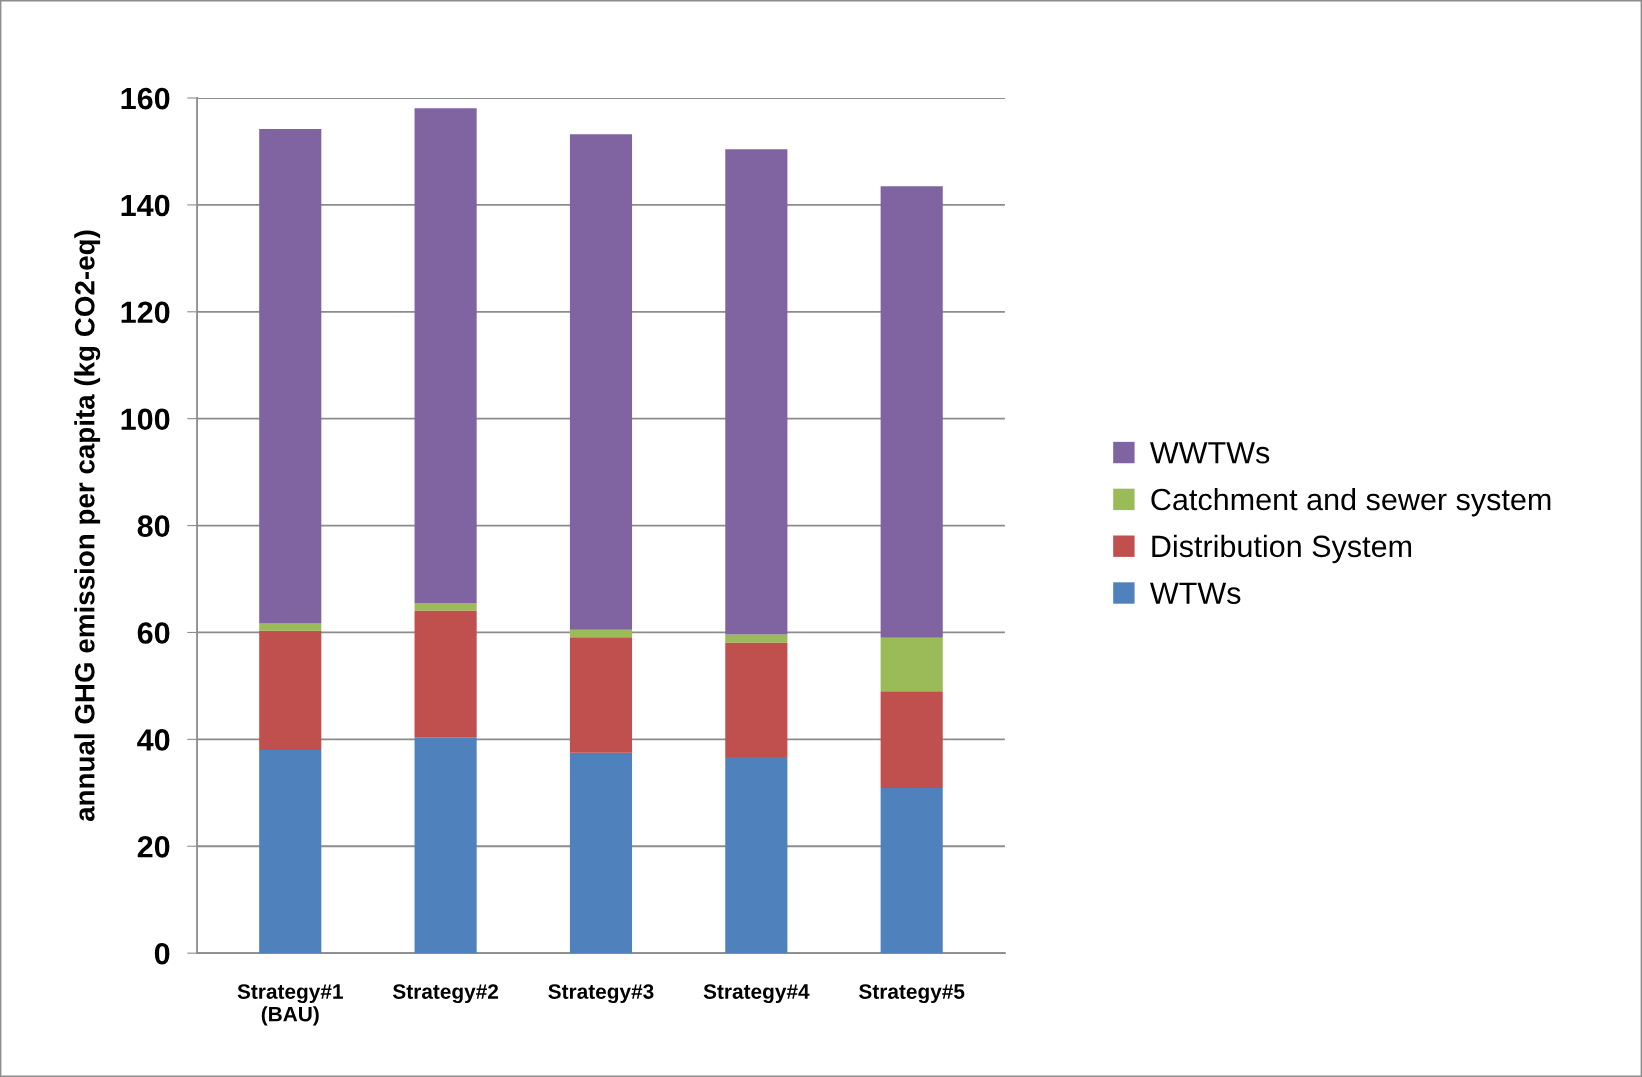 This screenshot has width=1642, height=1077. I want to click on y-axis-title: annual GHG emission per capita (kg CO2-eq), so click(87, 526).